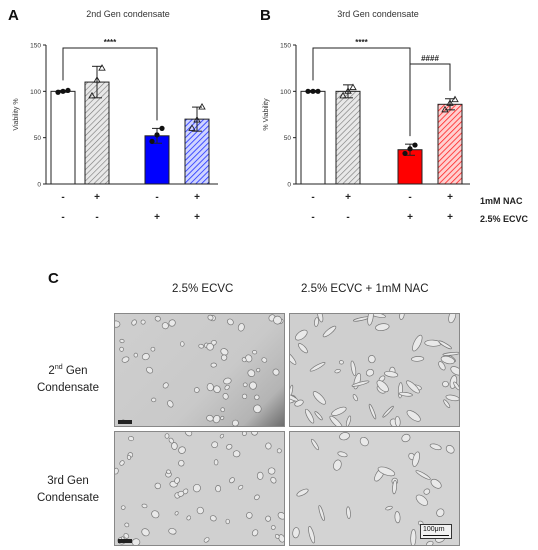 Image resolution: width=538 pixels, height=550 pixels. I want to click on chart1-title: 2nd Gen condensate, so click(128, 14).